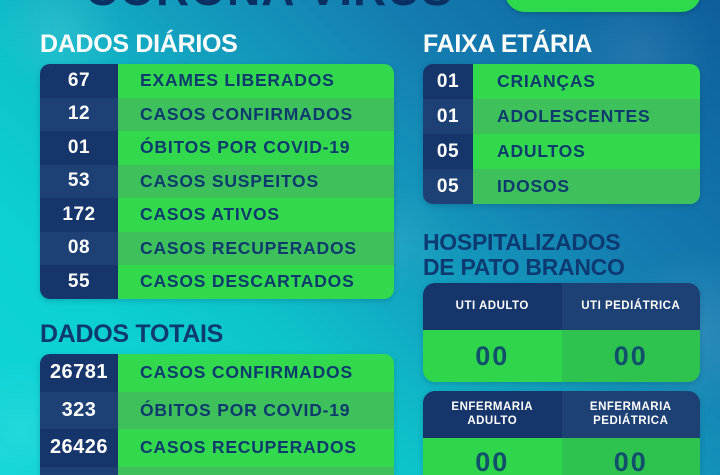 This screenshot has width=720, height=475. What do you see at coordinates (524, 267) in the screenshot?
I see `hospitalized-heading-line2: DE PATO BRANCO` at bounding box center [524, 267].